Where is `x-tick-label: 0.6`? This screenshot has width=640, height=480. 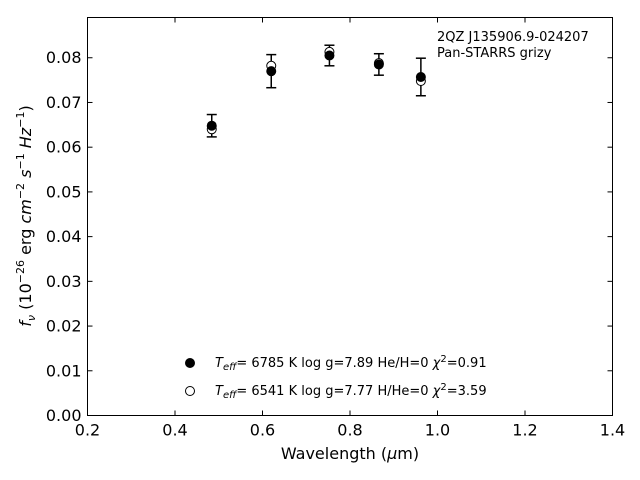
x-tick-label: 0.6 is located at coordinates (262, 430).